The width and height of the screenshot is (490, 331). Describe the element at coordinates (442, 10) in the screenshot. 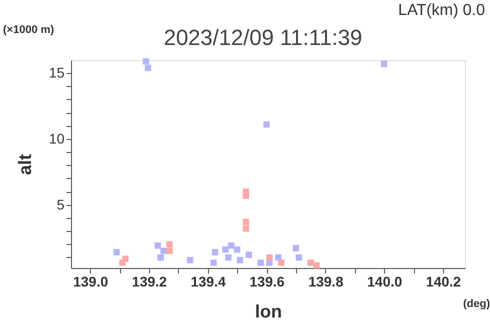

I see `text: LAT(km) 0.0` at that location.